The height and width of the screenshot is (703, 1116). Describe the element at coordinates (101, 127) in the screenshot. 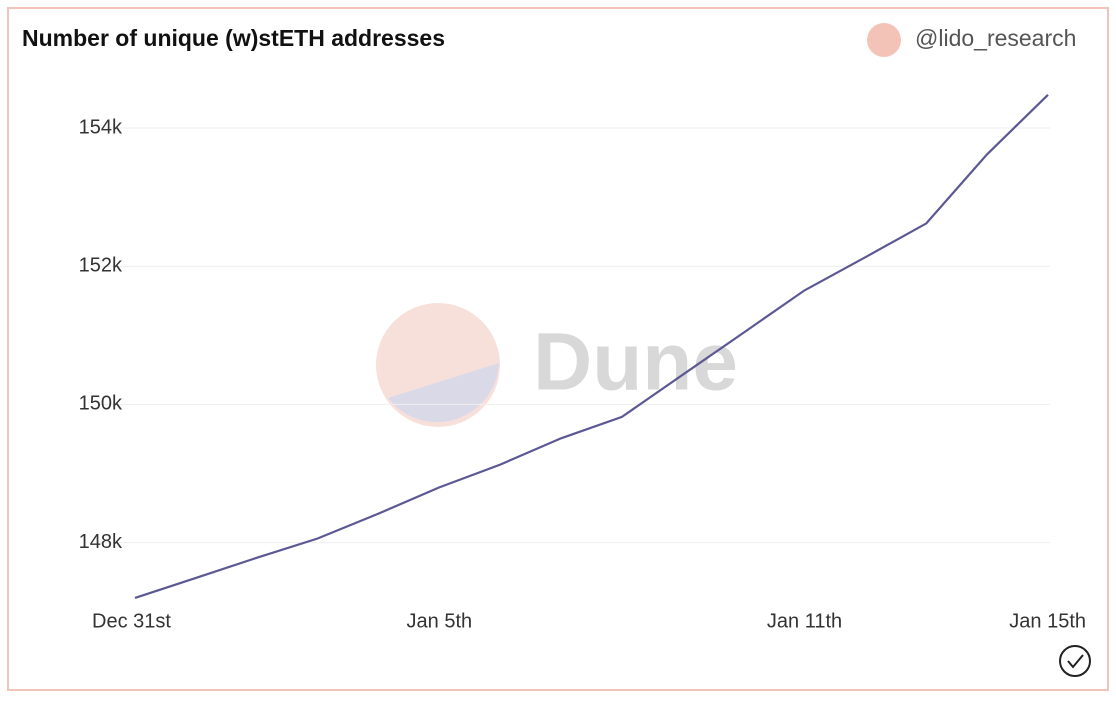

I see `y-tick-label: 154k` at that location.